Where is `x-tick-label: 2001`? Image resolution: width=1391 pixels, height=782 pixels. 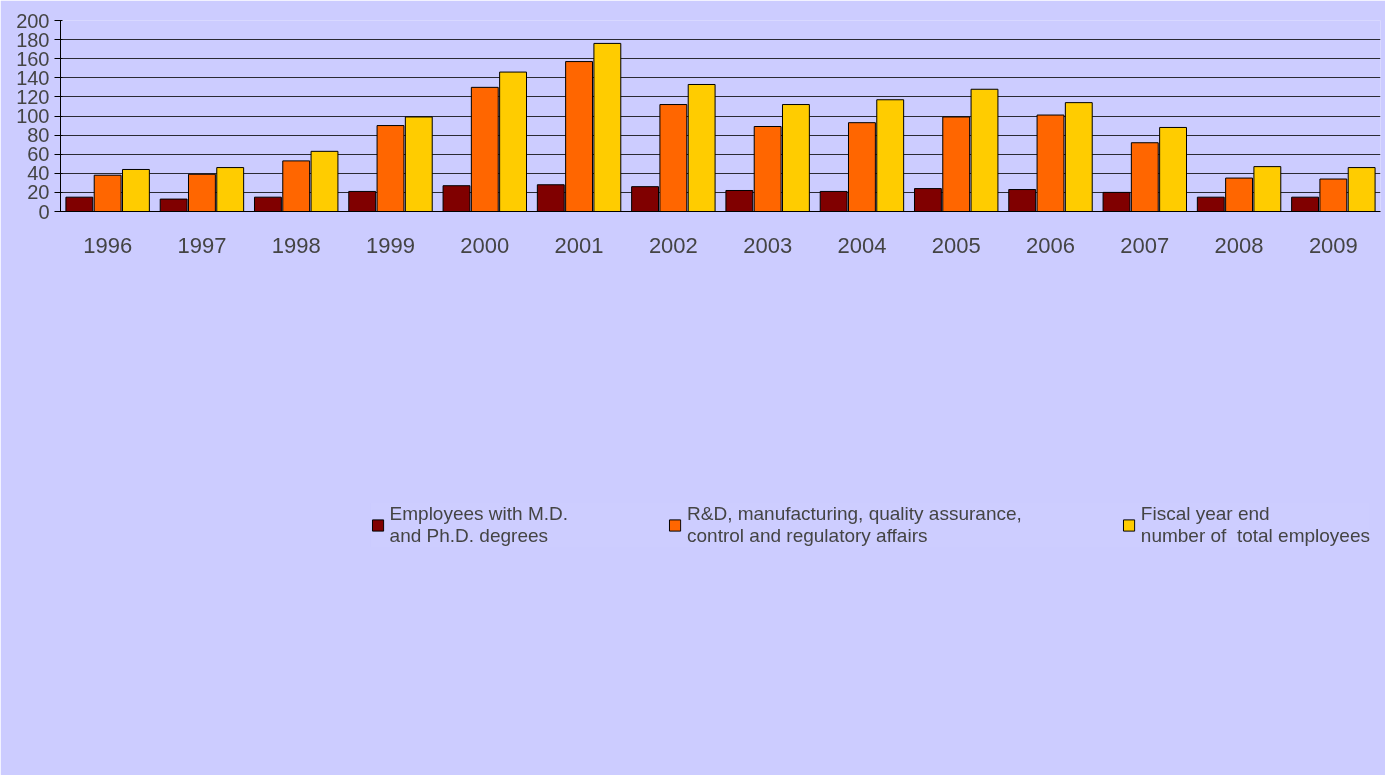 x-tick-label: 2001 is located at coordinates (579, 245).